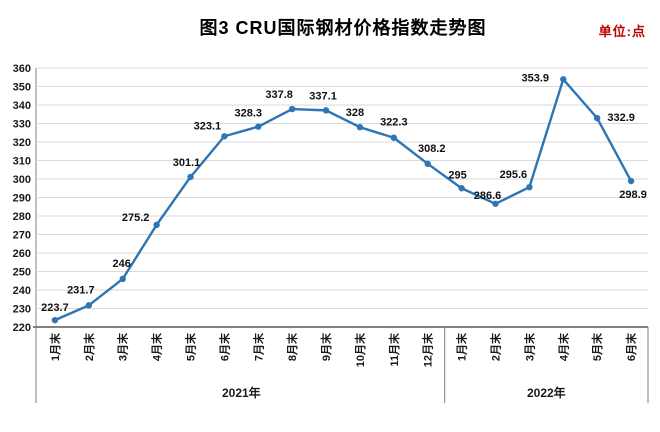  What do you see at coordinates (258, 346) in the screenshot?
I see `x-axis-tick-label: 7月末` at bounding box center [258, 346].